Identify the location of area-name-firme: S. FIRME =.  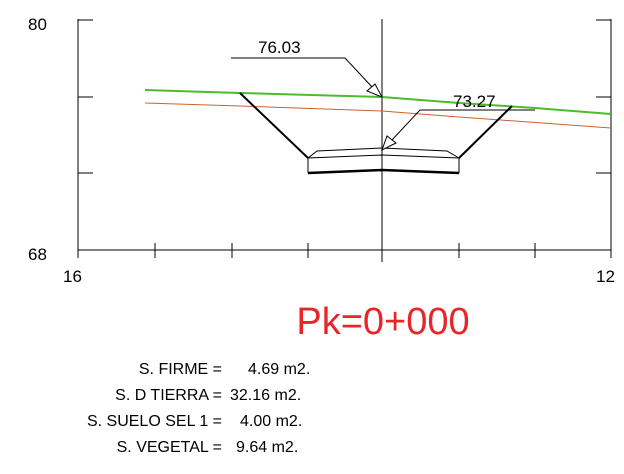
(180, 369).